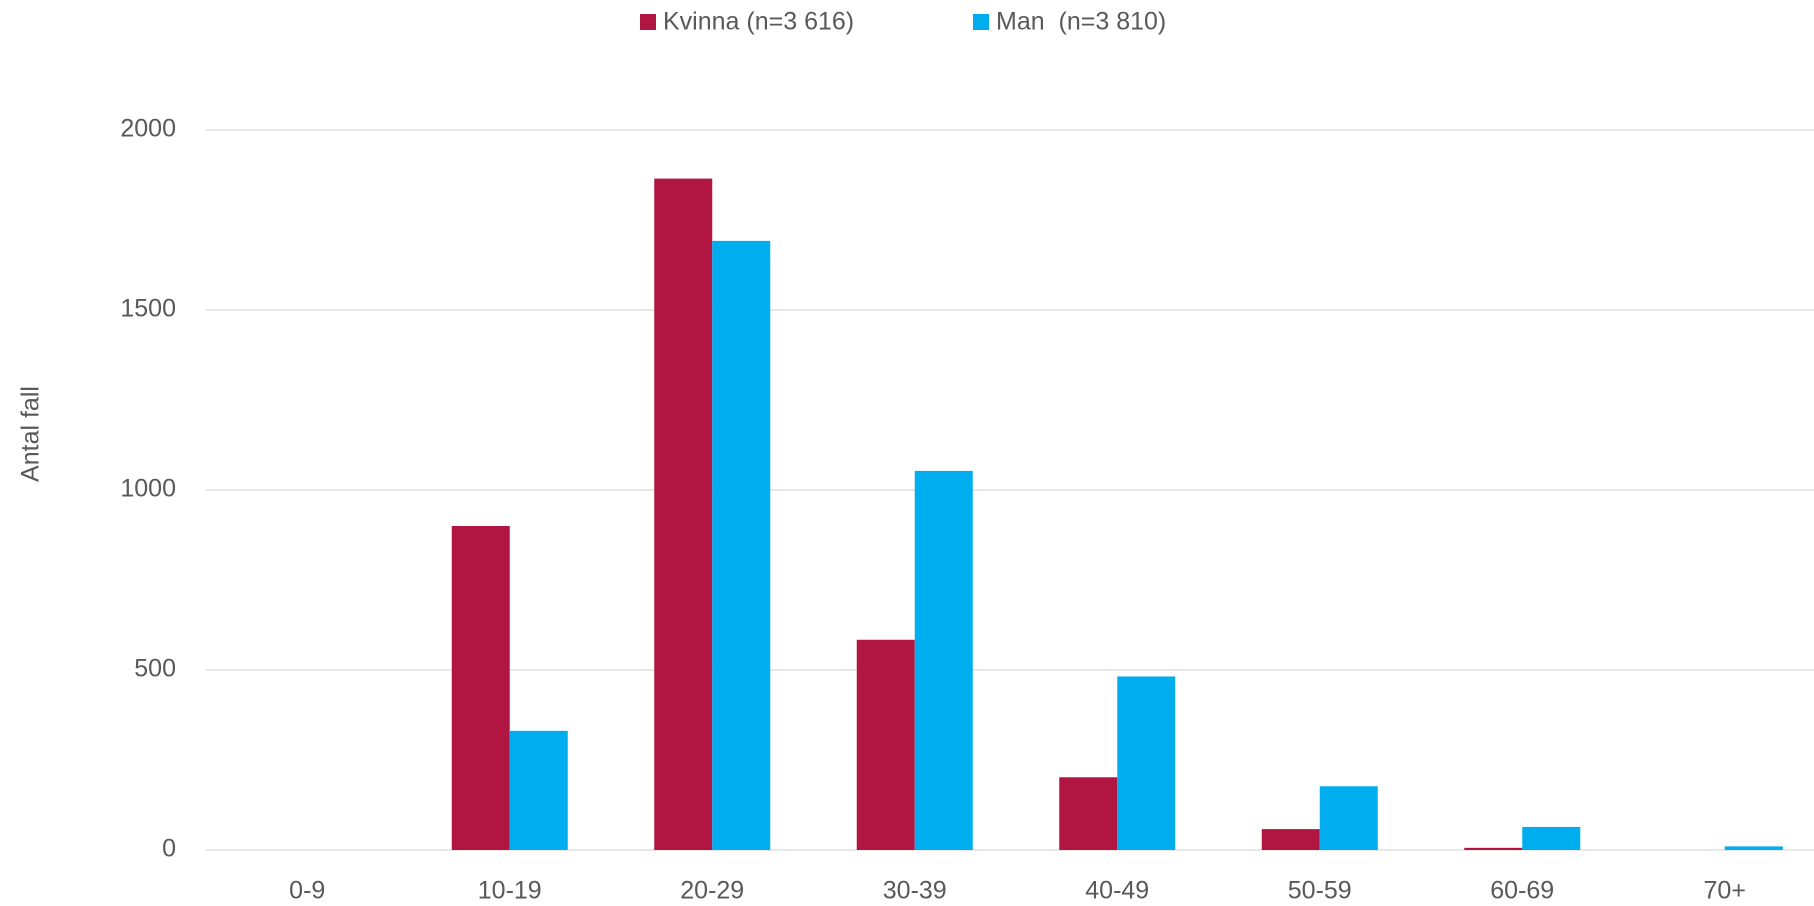 Image resolution: width=1814 pixels, height=906 pixels. What do you see at coordinates (1522, 891) in the screenshot?
I see `x-tick-label: 60-69` at bounding box center [1522, 891].